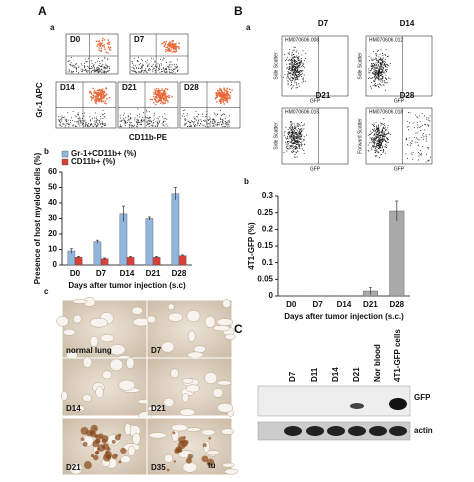 Image resolution: width=474 pixels, height=482 pixels. Describe the element at coordinates (323, 95) in the screenshot. I see `plot-day: D21` at that location.